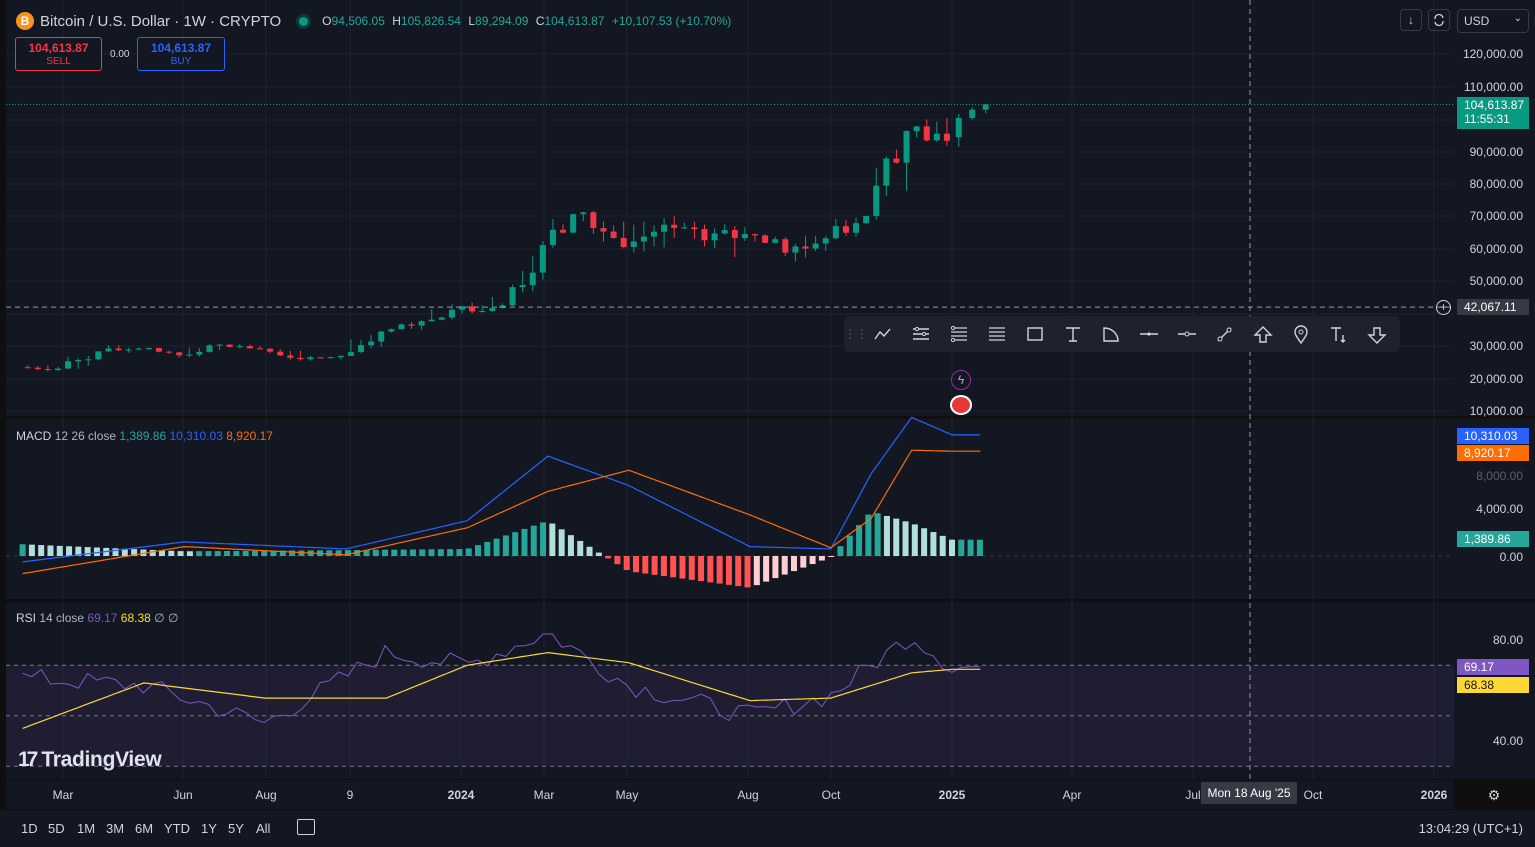  What do you see at coordinates (1225, 334) in the screenshot?
I see `brush-icon` at bounding box center [1225, 334].